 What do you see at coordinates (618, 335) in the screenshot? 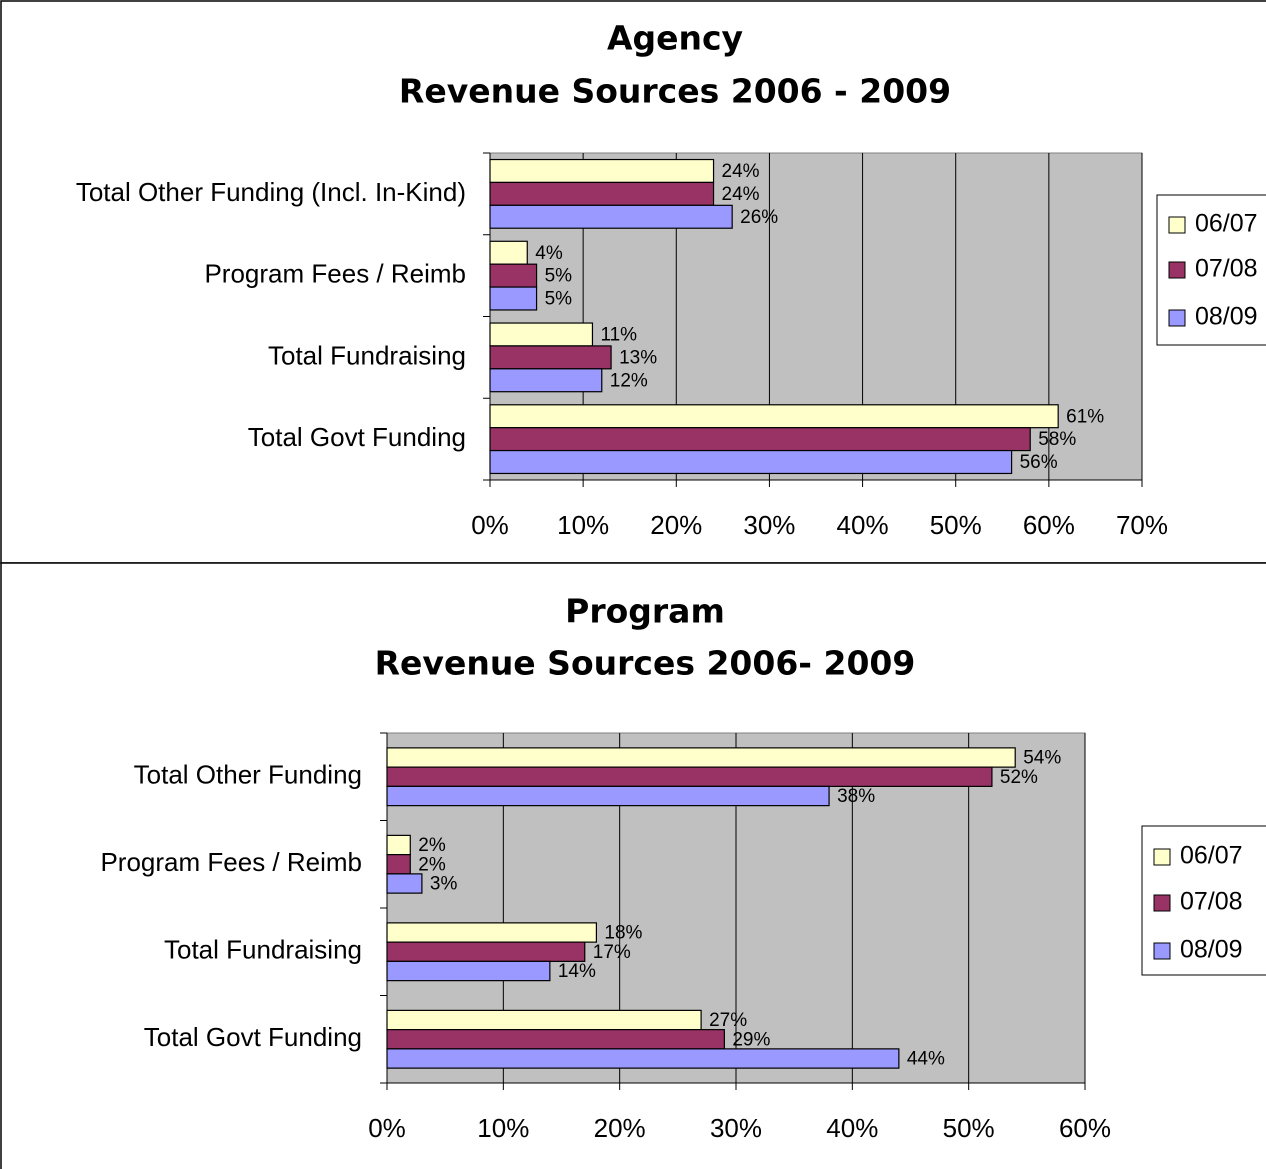
I see `value-label: 11%` at bounding box center [618, 335].